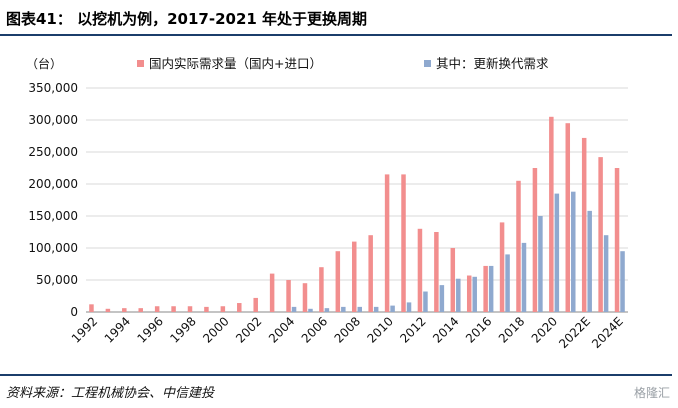  Describe the element at coordinates (535, 240) in the screenshot. I see `bar-series1-2019` at that location.